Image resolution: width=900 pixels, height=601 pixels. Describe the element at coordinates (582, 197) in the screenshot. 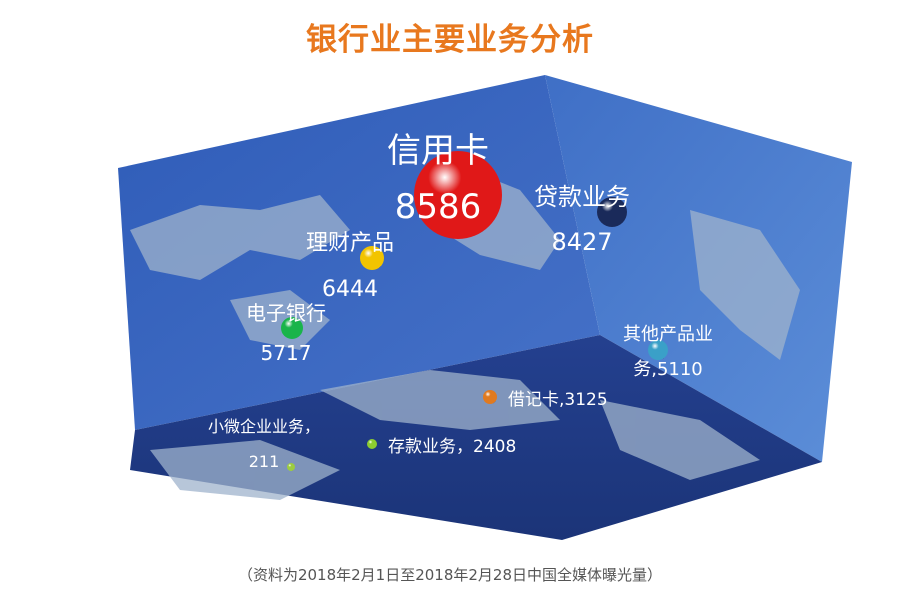

I see `bubble-label: 贷款业务` at that location.